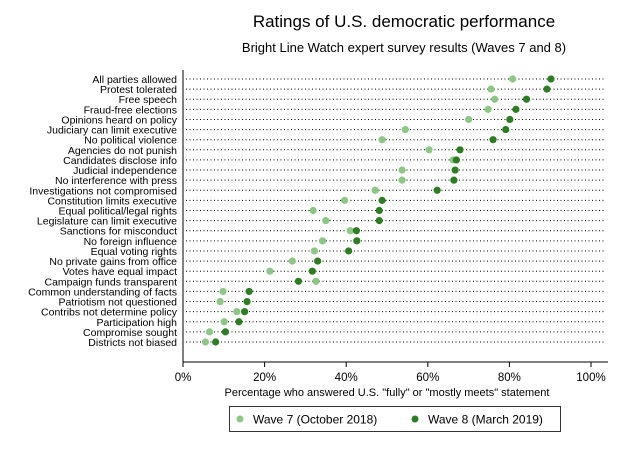 This screenshot has height=459, width=624. Describe the element at coordinates (112, 131) in the screenshot. I see `category-label: Judiciary can limit executive` at that location.